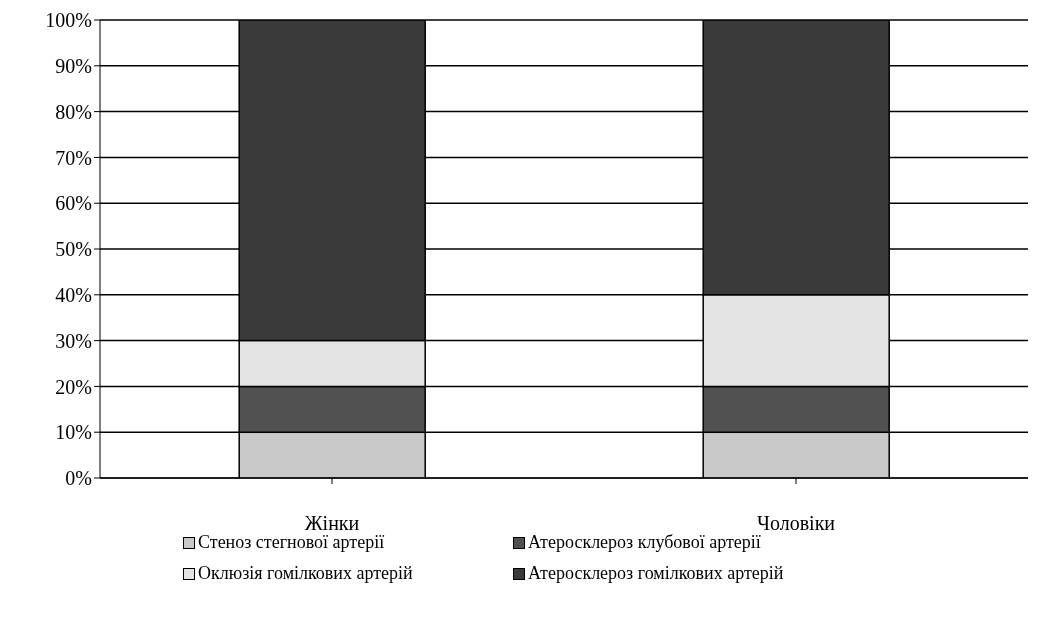 This screenshot has height=618, width=1058. I want to click on y-tick-label: 90%, so click(73, 65).